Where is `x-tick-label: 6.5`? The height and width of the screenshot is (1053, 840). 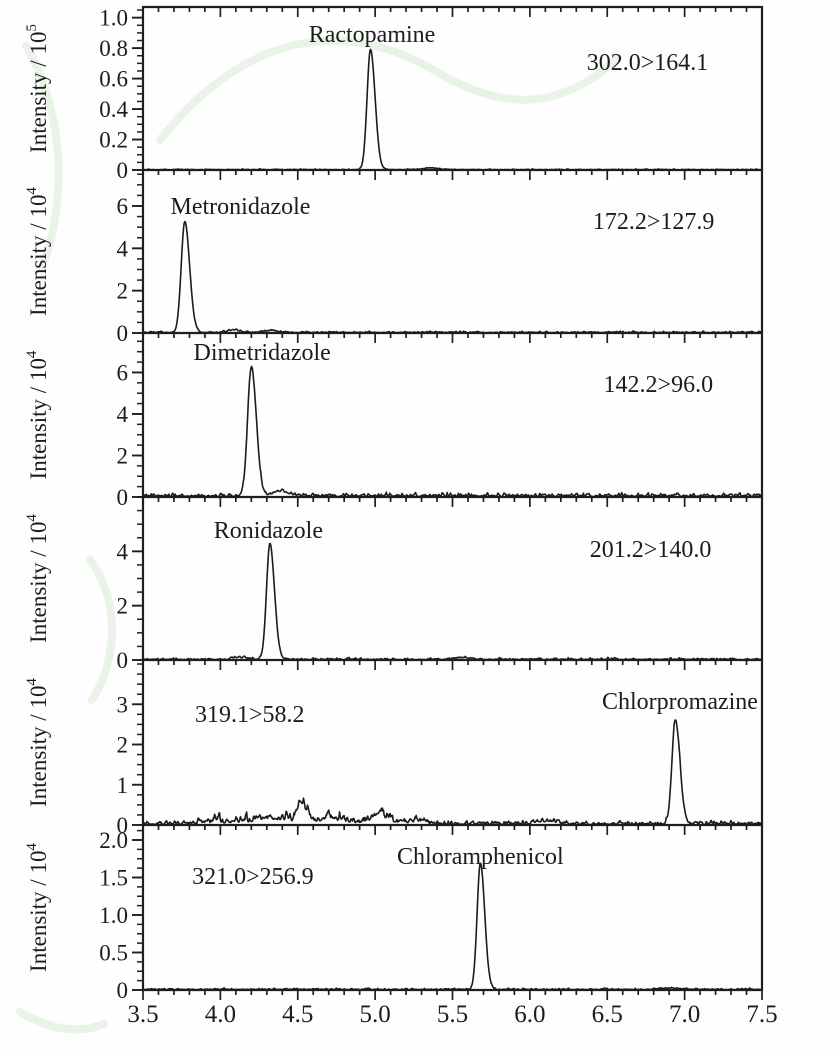 x-tick-label: 6.5 is located at coordinates (607, 1014).